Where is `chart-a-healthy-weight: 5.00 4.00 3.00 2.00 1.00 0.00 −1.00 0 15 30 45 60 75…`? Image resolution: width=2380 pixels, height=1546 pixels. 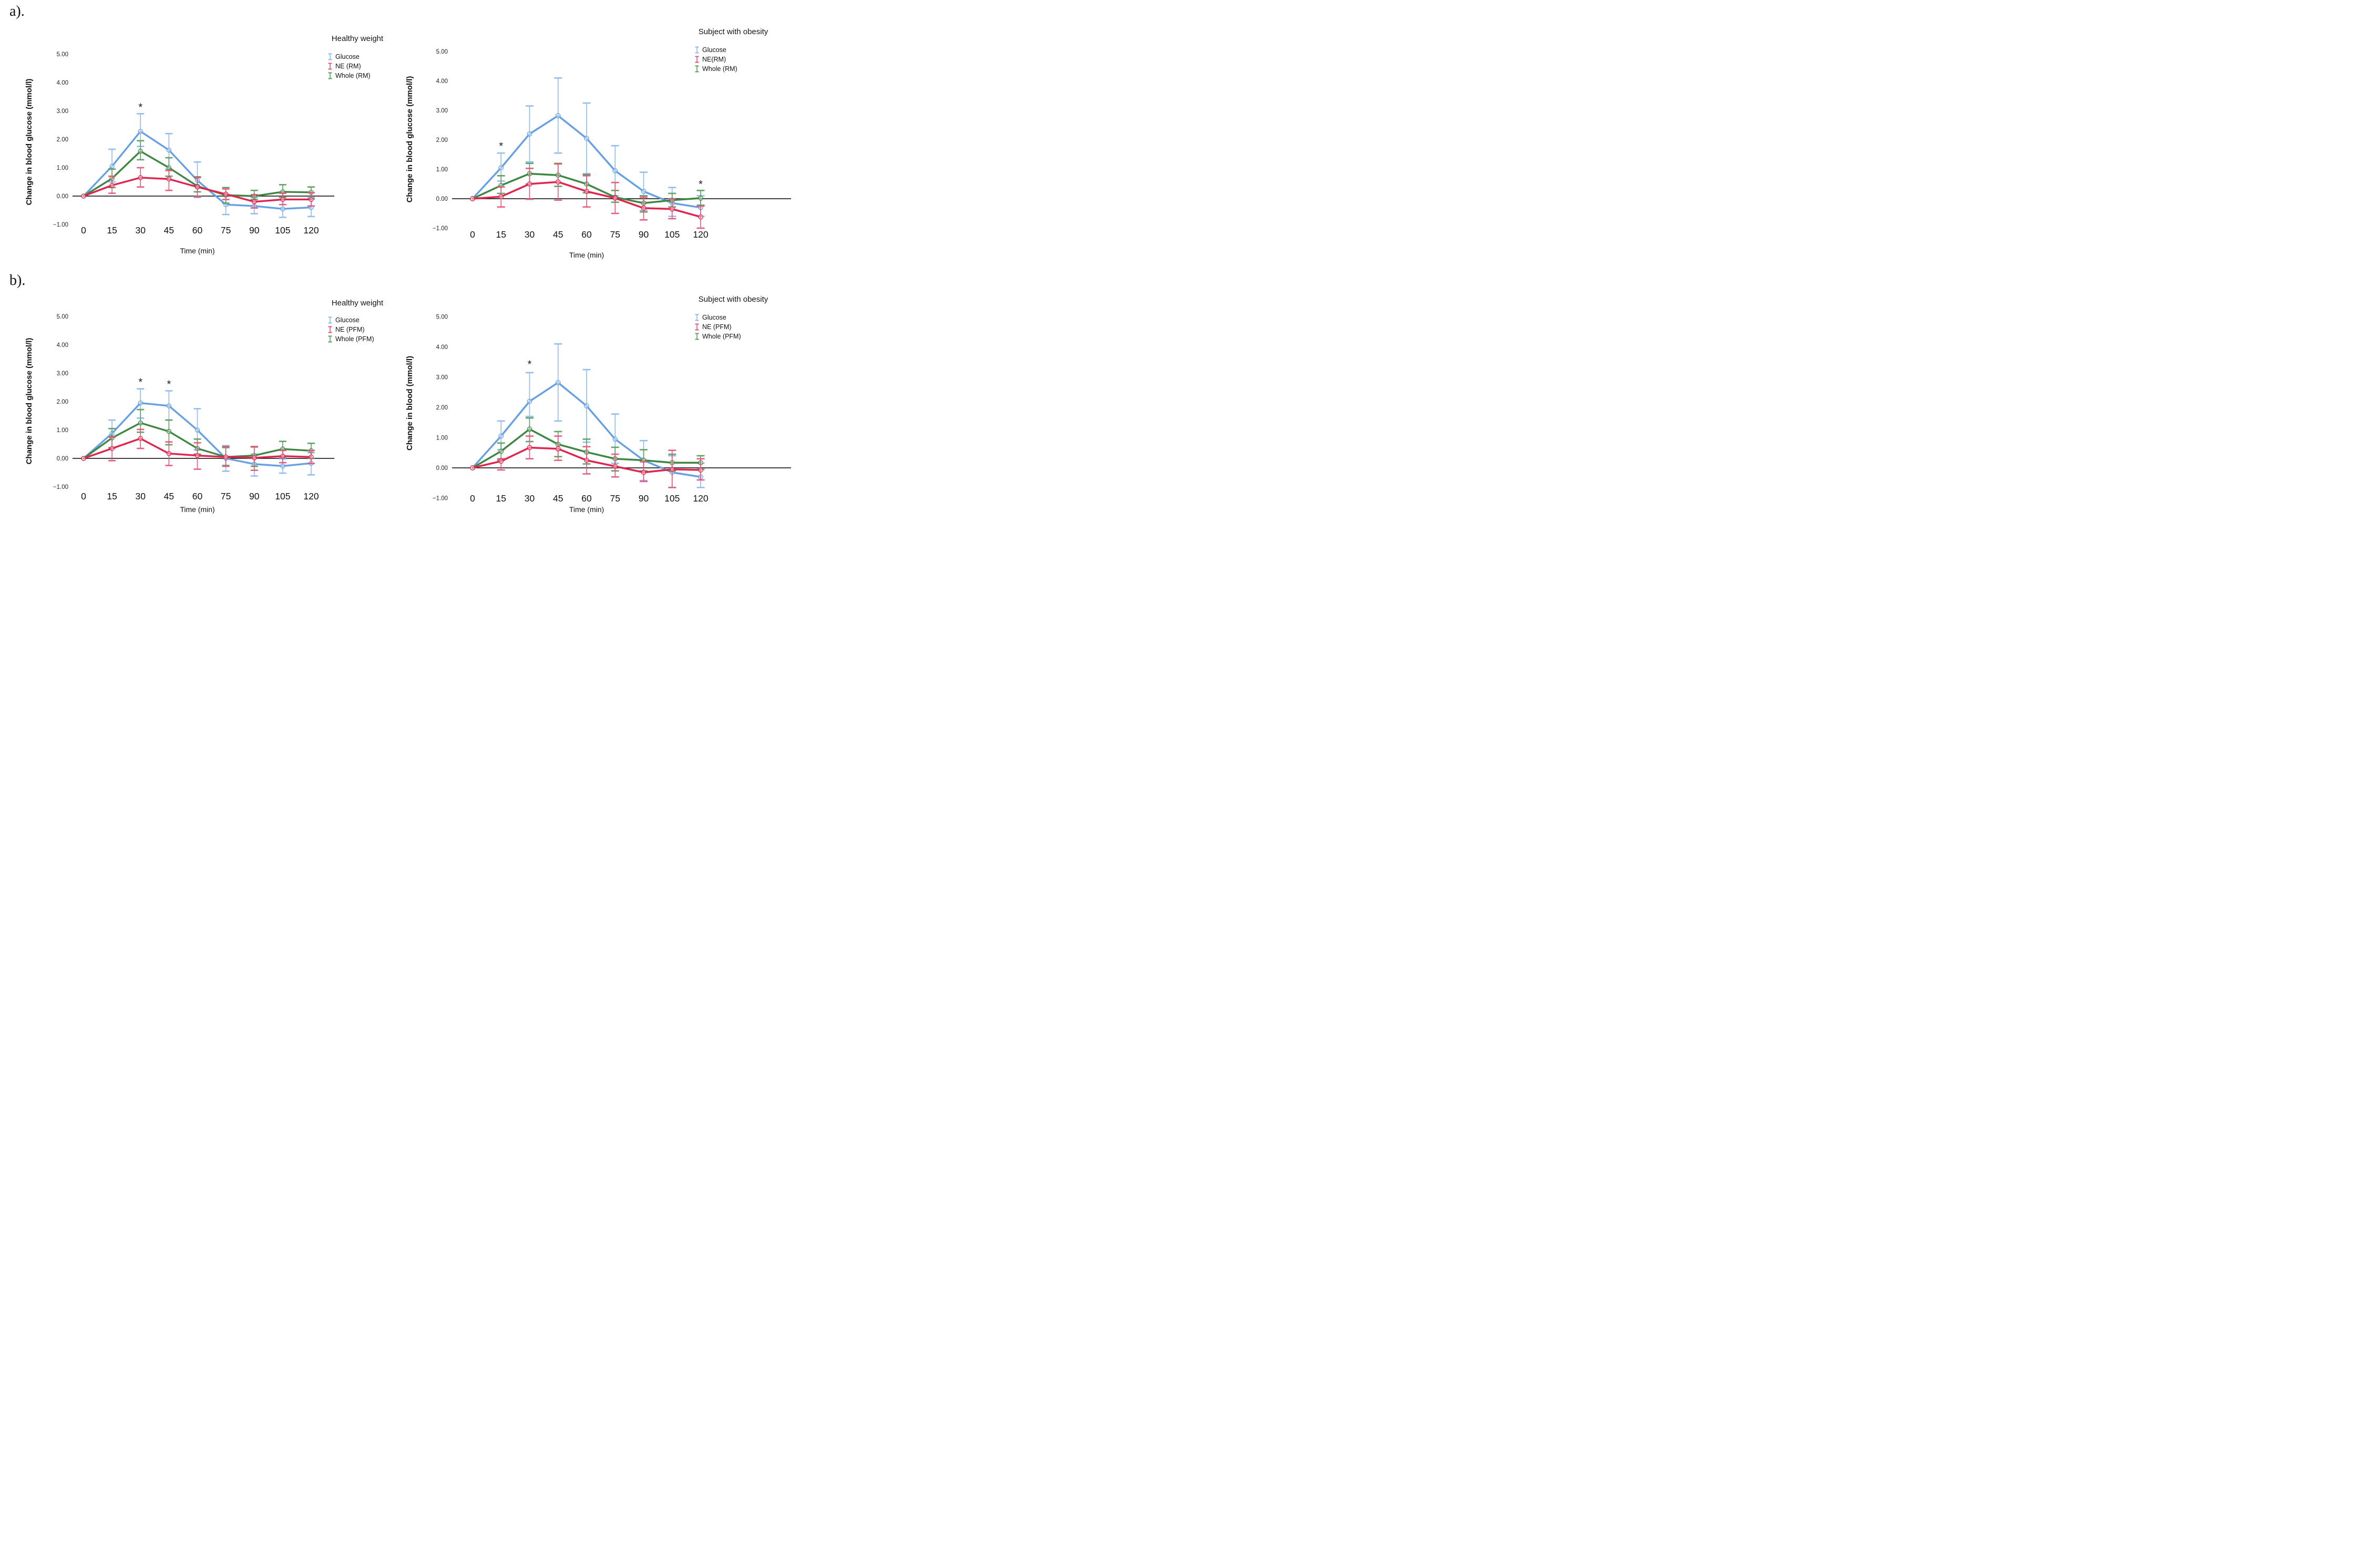
chart-a-healthy-weight: 5.00 4.00 3.00 2.00 1.00 0.00 −1.00 0 15 30 45 60 75… is located at coordinates (211, 142).